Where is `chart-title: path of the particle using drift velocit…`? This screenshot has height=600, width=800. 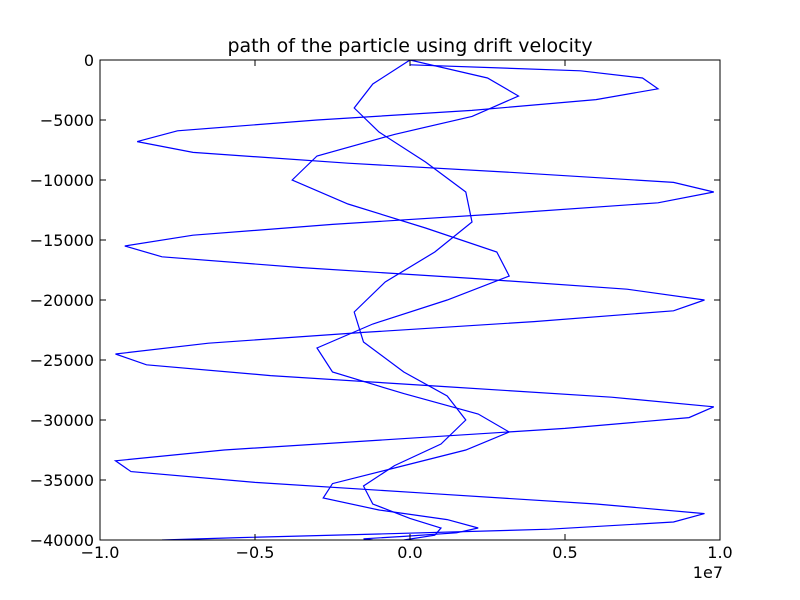
chart-title: path of the particle using drift velocit… is located at coordinates (409, 46).